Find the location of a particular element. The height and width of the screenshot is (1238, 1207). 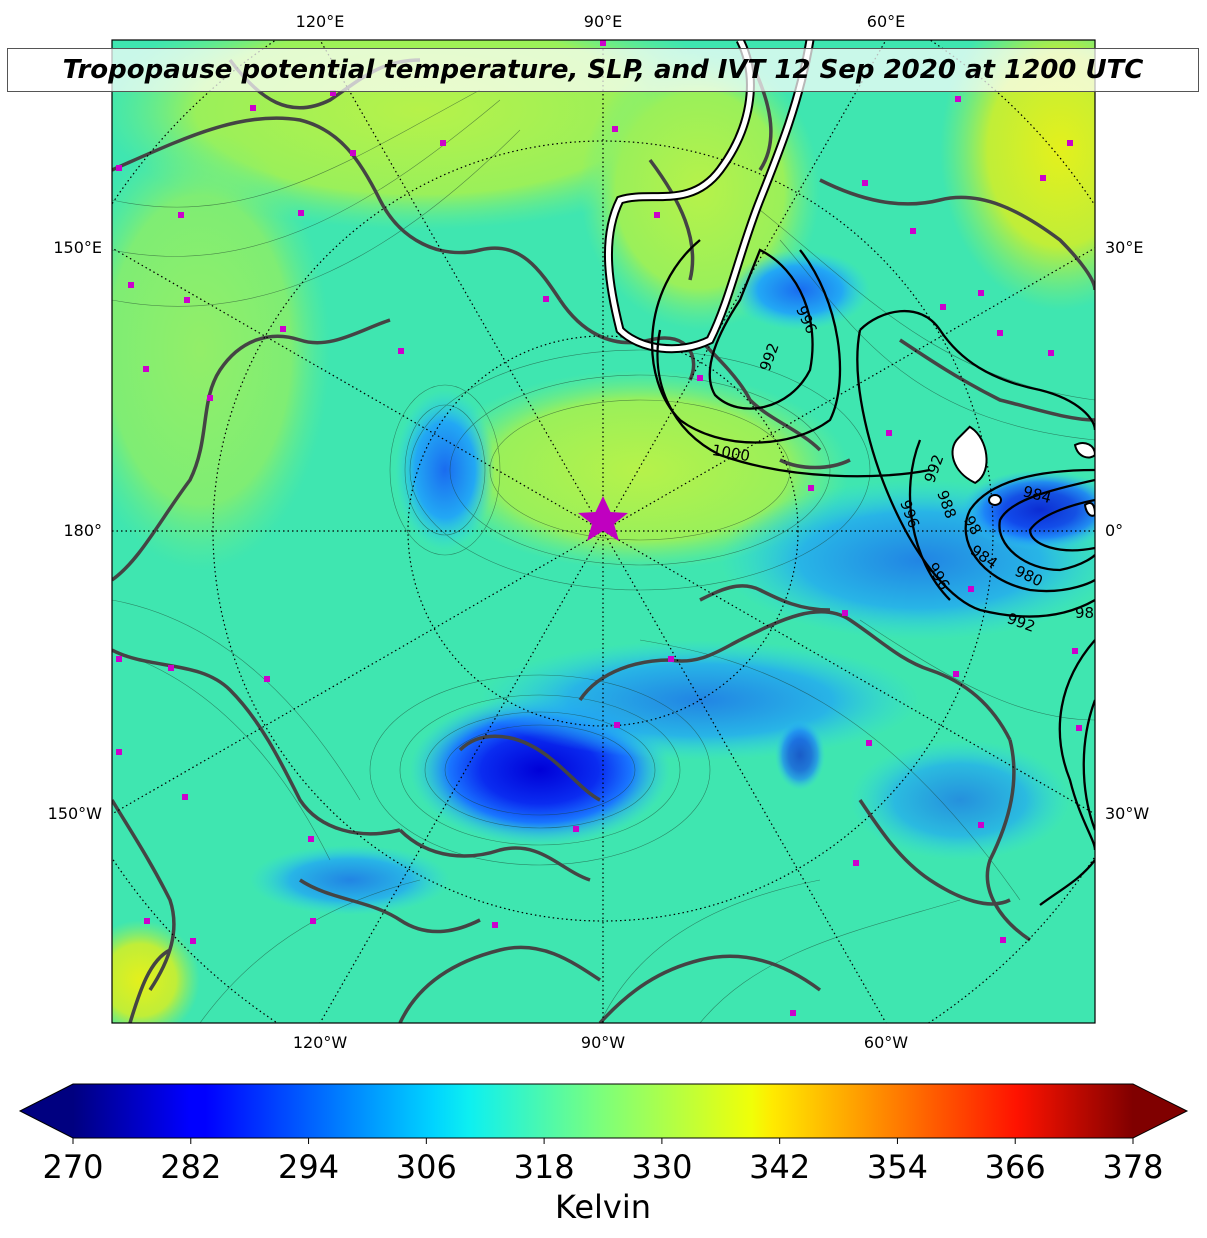

meridian-label: 120°W is located at coordinates (320, 1042).